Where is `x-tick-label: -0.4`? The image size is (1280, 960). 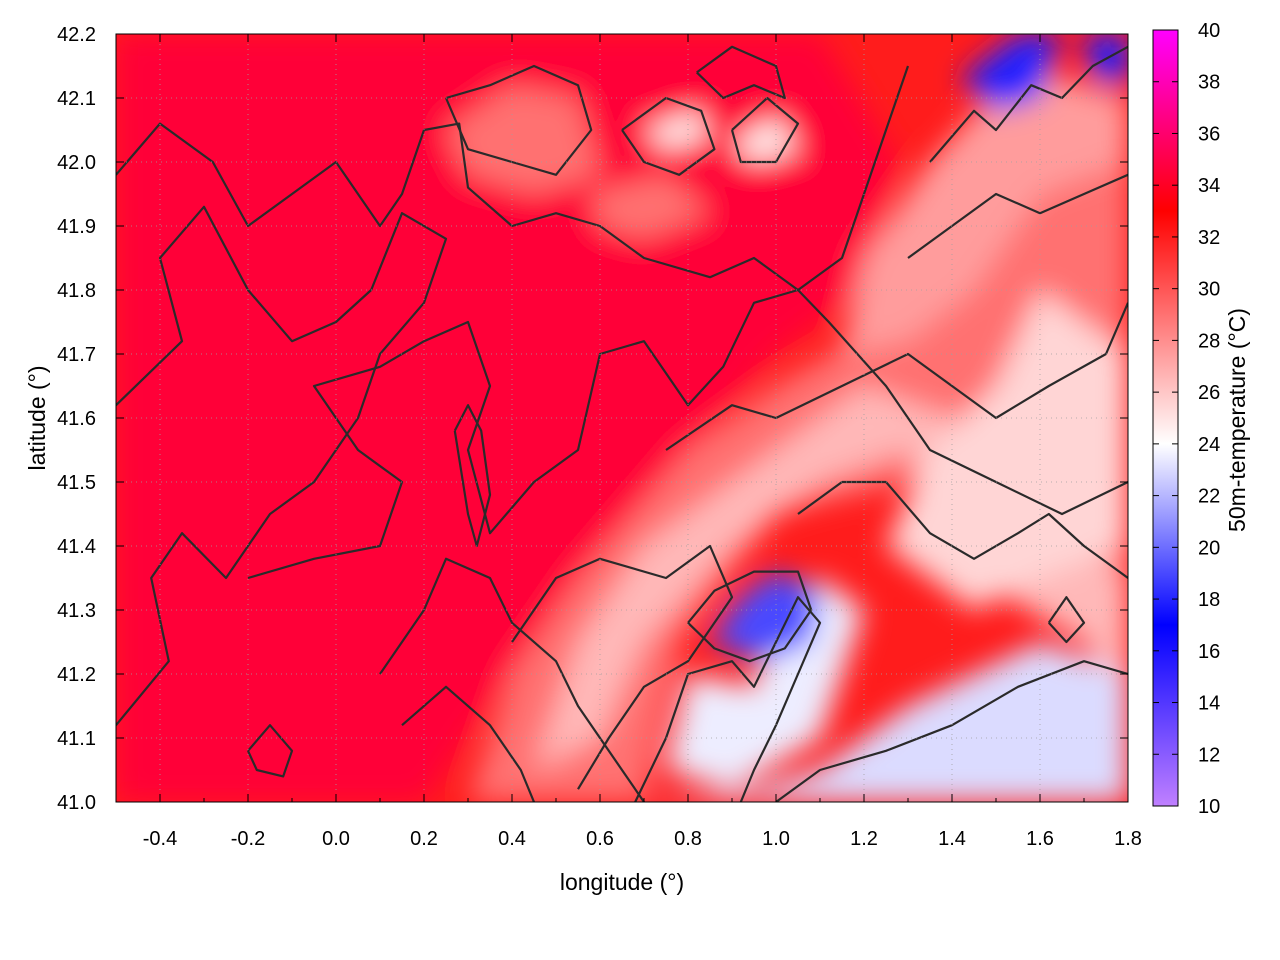 x-tick-label: -0.4 is located at coordinates (160, 839).